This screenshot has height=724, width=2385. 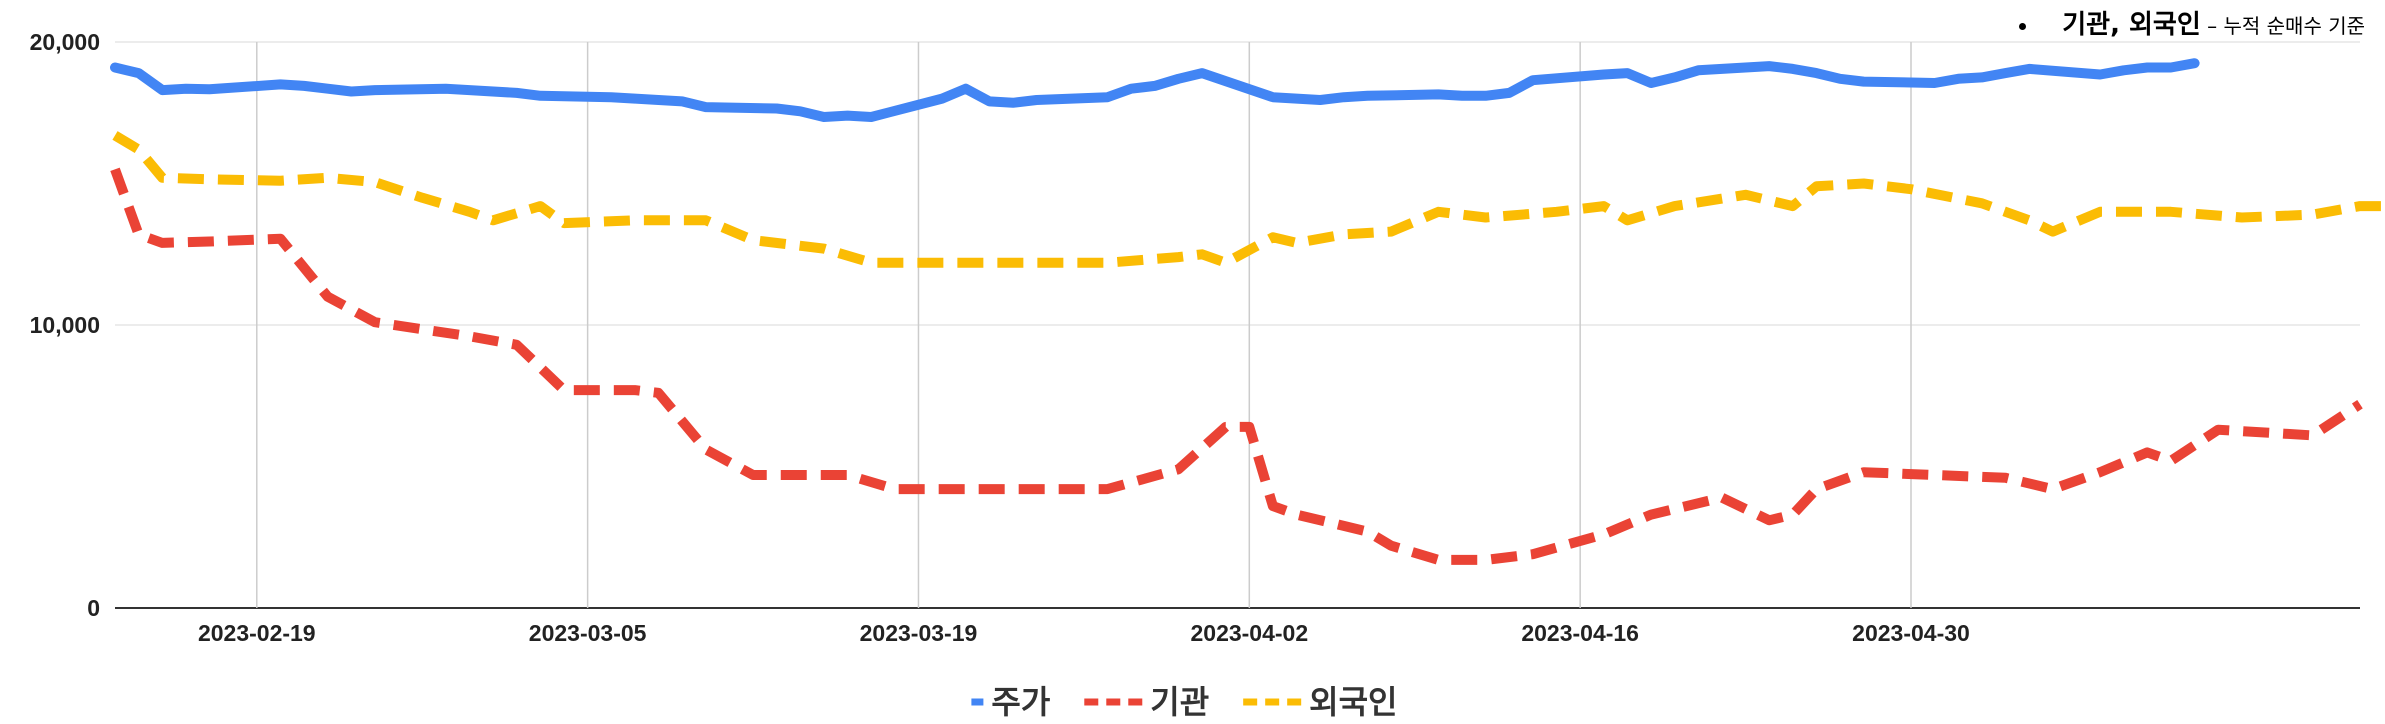 I want to click on annotation-note: 기관, 외국인 – 누적 순매수 기준, so click(x=2192, y=22).